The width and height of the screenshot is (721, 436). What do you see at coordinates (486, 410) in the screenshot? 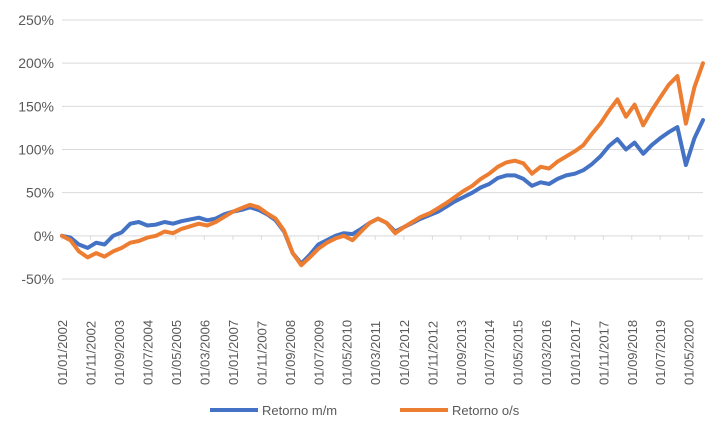
I see `legend-label-2: Retorno o/s` at bounding box center [486, 410].